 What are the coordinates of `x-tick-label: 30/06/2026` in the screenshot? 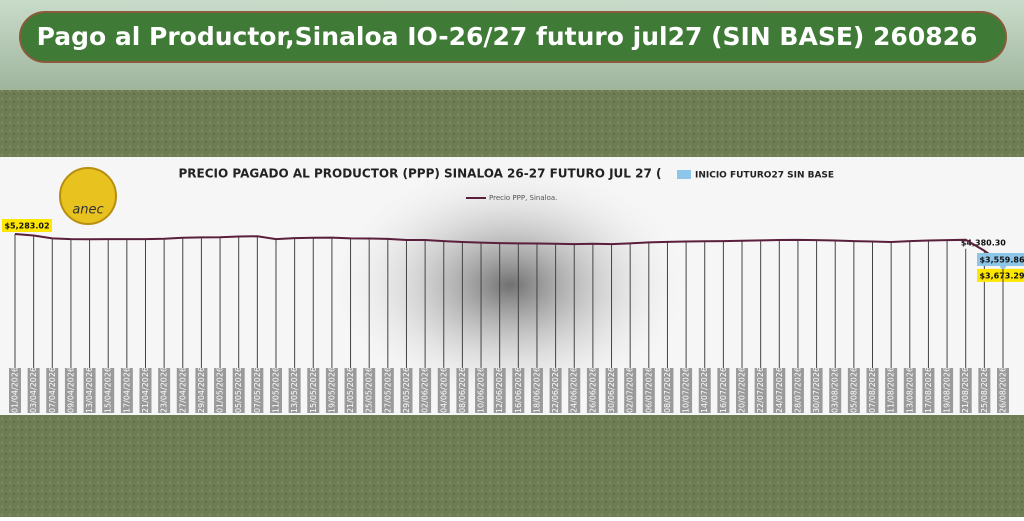 It's located at (611, 390).